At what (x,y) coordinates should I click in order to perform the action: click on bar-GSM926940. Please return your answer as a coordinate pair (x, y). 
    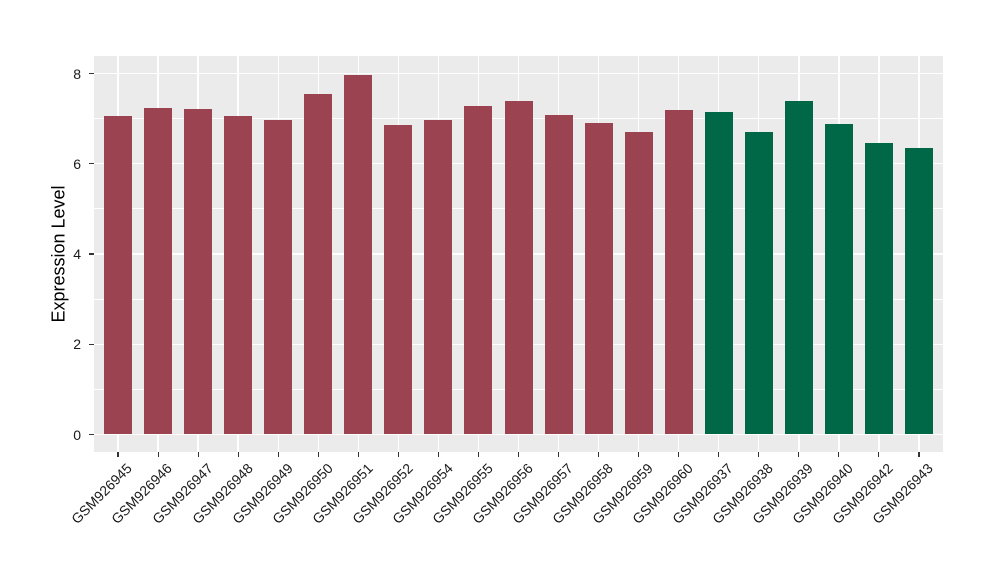
    Looking at the image, I should click on (838, 279).